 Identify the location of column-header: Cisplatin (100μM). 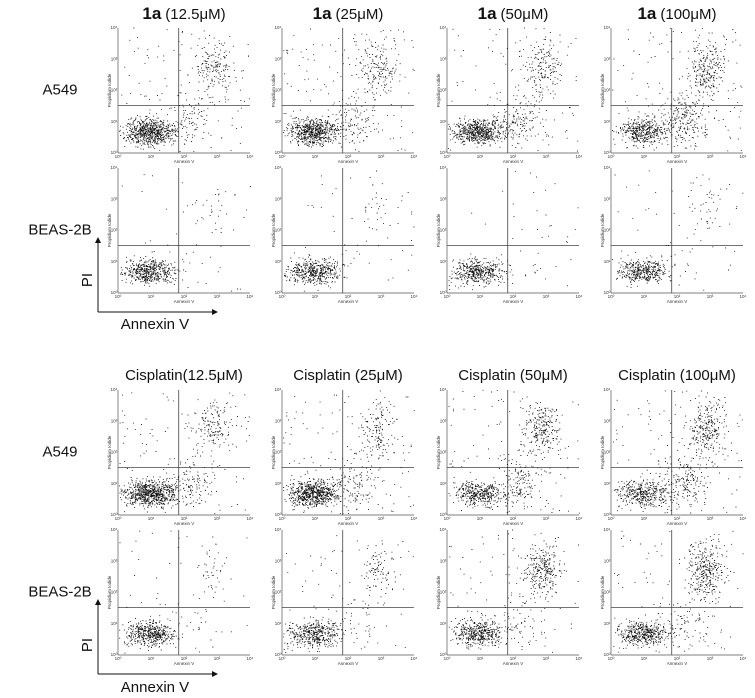
(677, 375).